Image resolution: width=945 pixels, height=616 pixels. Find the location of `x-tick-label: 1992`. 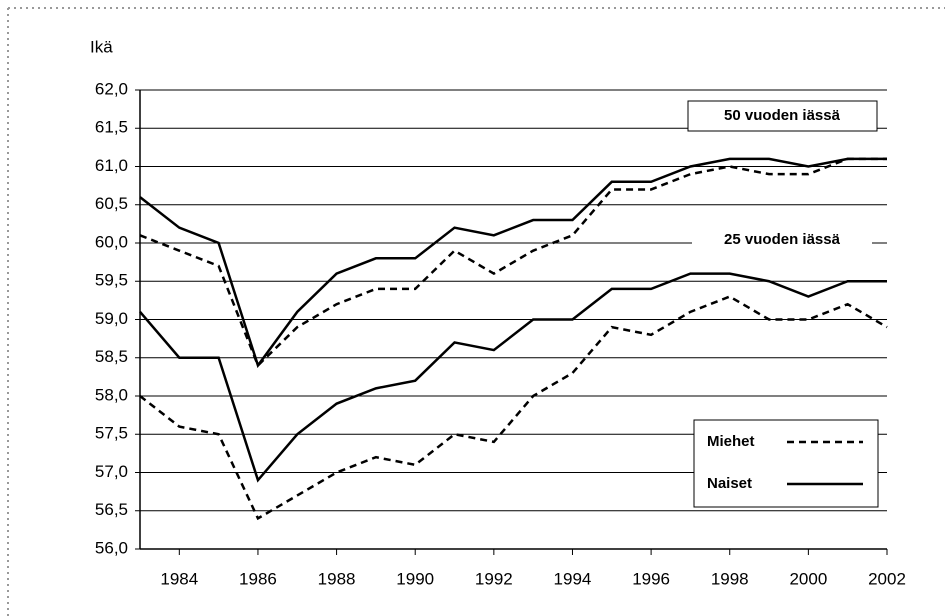

x-tick-label: 1992 is located at coordinates (494, 578).